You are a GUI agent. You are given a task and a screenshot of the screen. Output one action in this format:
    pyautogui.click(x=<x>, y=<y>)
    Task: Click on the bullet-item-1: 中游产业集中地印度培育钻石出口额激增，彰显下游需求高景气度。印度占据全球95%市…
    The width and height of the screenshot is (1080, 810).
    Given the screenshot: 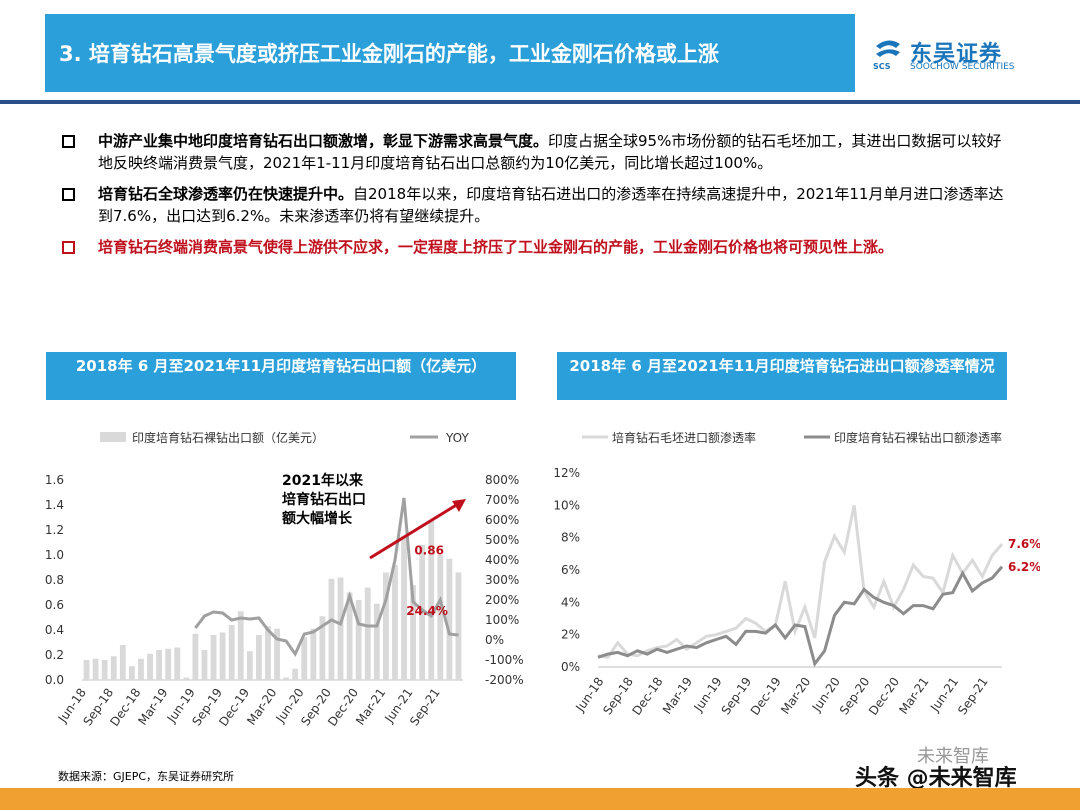 What is the action you would take?
    pyautogui.click(x=537, y=152)
    